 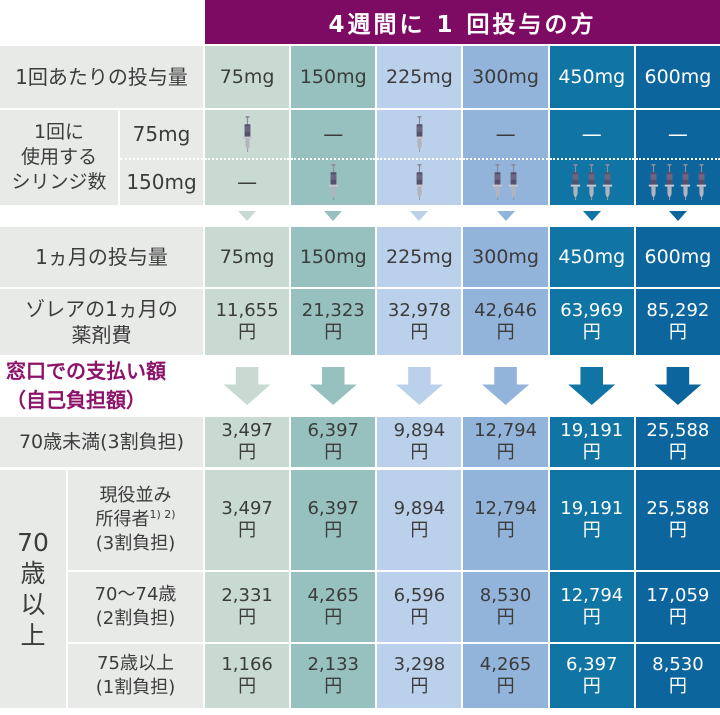 I want to click on syringe-count-section: 1回に 使用する シリンジ数 75mg — — — — 150mg —, so click(x=360, y=157).